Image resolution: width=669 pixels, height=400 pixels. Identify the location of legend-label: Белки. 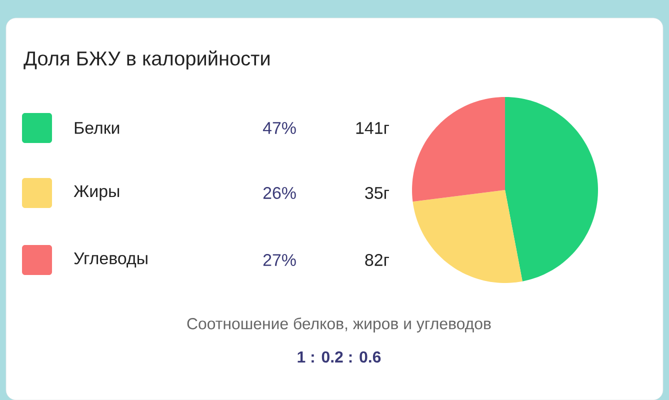
(97, 128).